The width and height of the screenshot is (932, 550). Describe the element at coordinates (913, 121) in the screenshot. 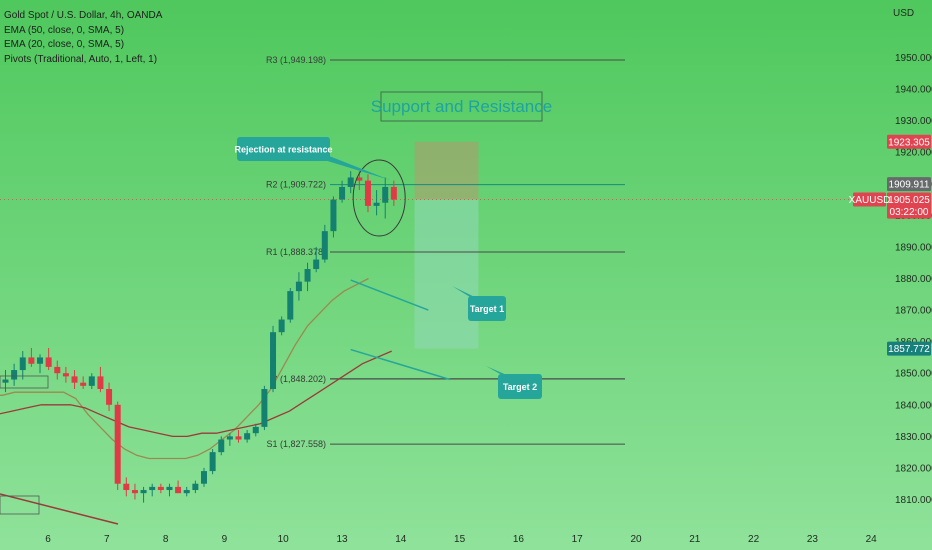

I see `y-tick-label: 1930.000` at that location.